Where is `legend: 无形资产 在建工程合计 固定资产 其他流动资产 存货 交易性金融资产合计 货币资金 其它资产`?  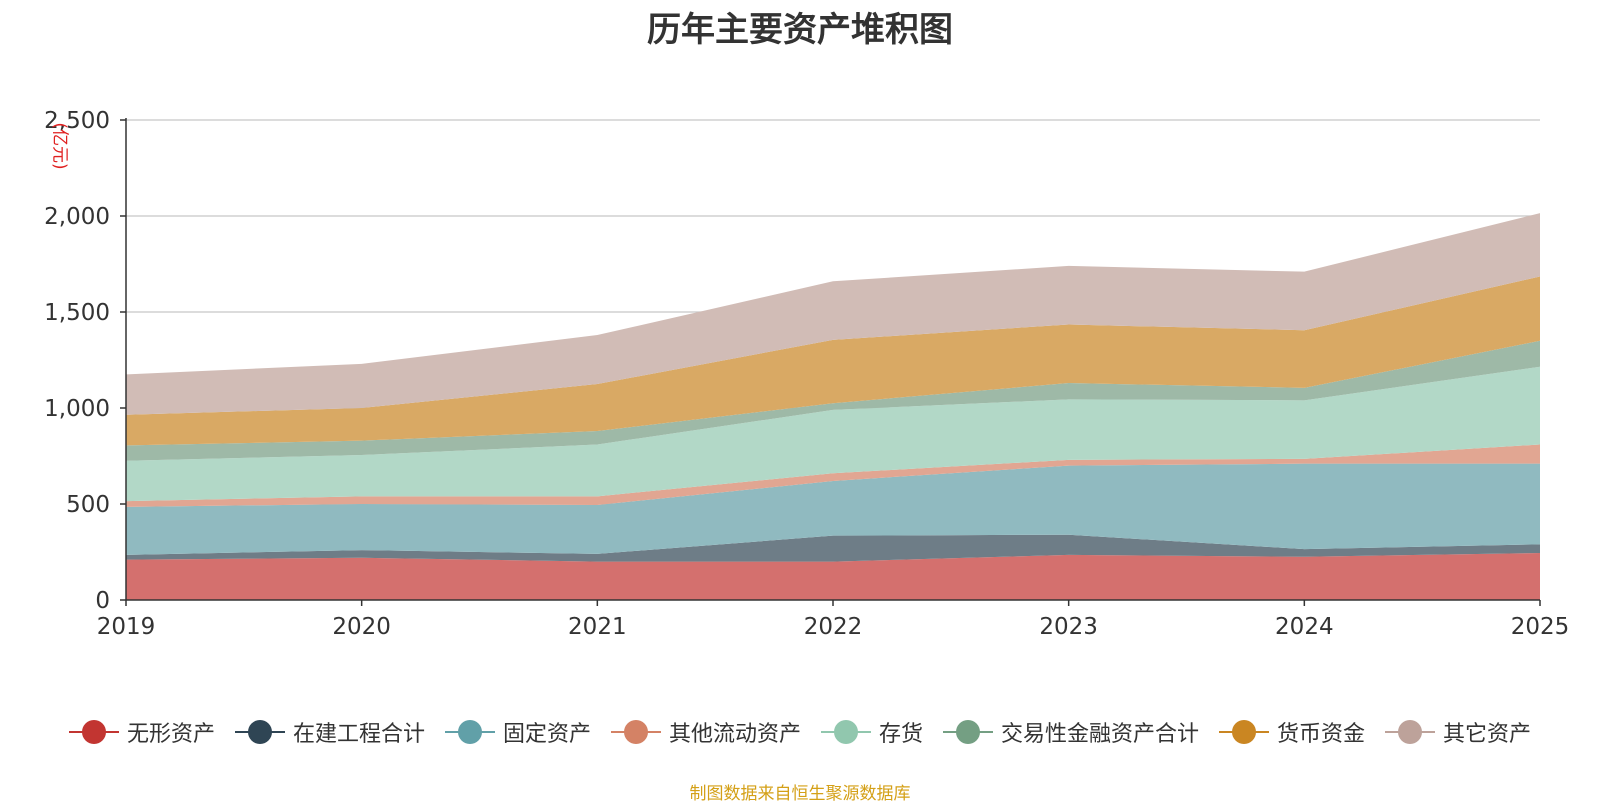 legend: 无形资产 在建工程合计 固定资产 其他流动资产 存货 交易性金融资产合计 货币资金 其它资产 is located at coordinates (800, 732).